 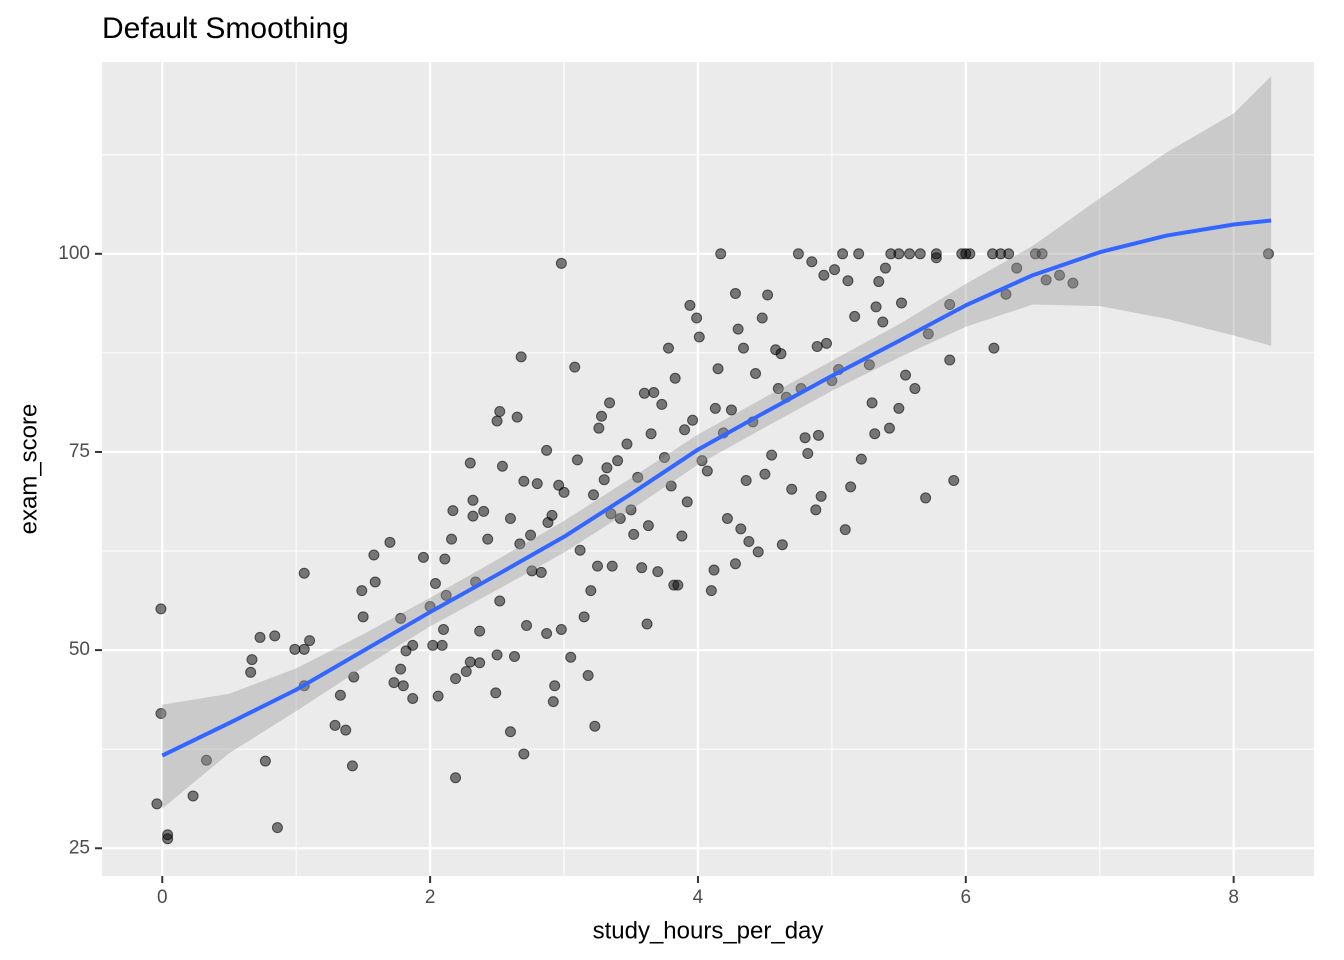 I want to click on x-tick-label: 2, so click(x=430, y=897).